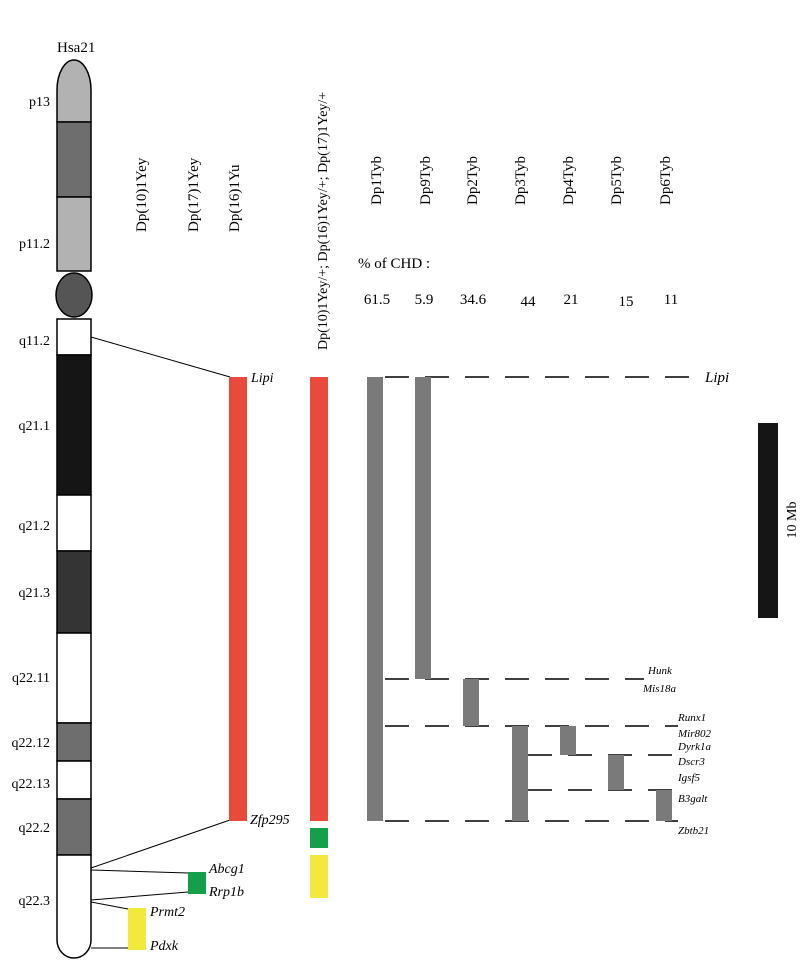  Describe the element at coordinates (74, 425) in the screenshot. I see `band-q21-1-shape` at that location.